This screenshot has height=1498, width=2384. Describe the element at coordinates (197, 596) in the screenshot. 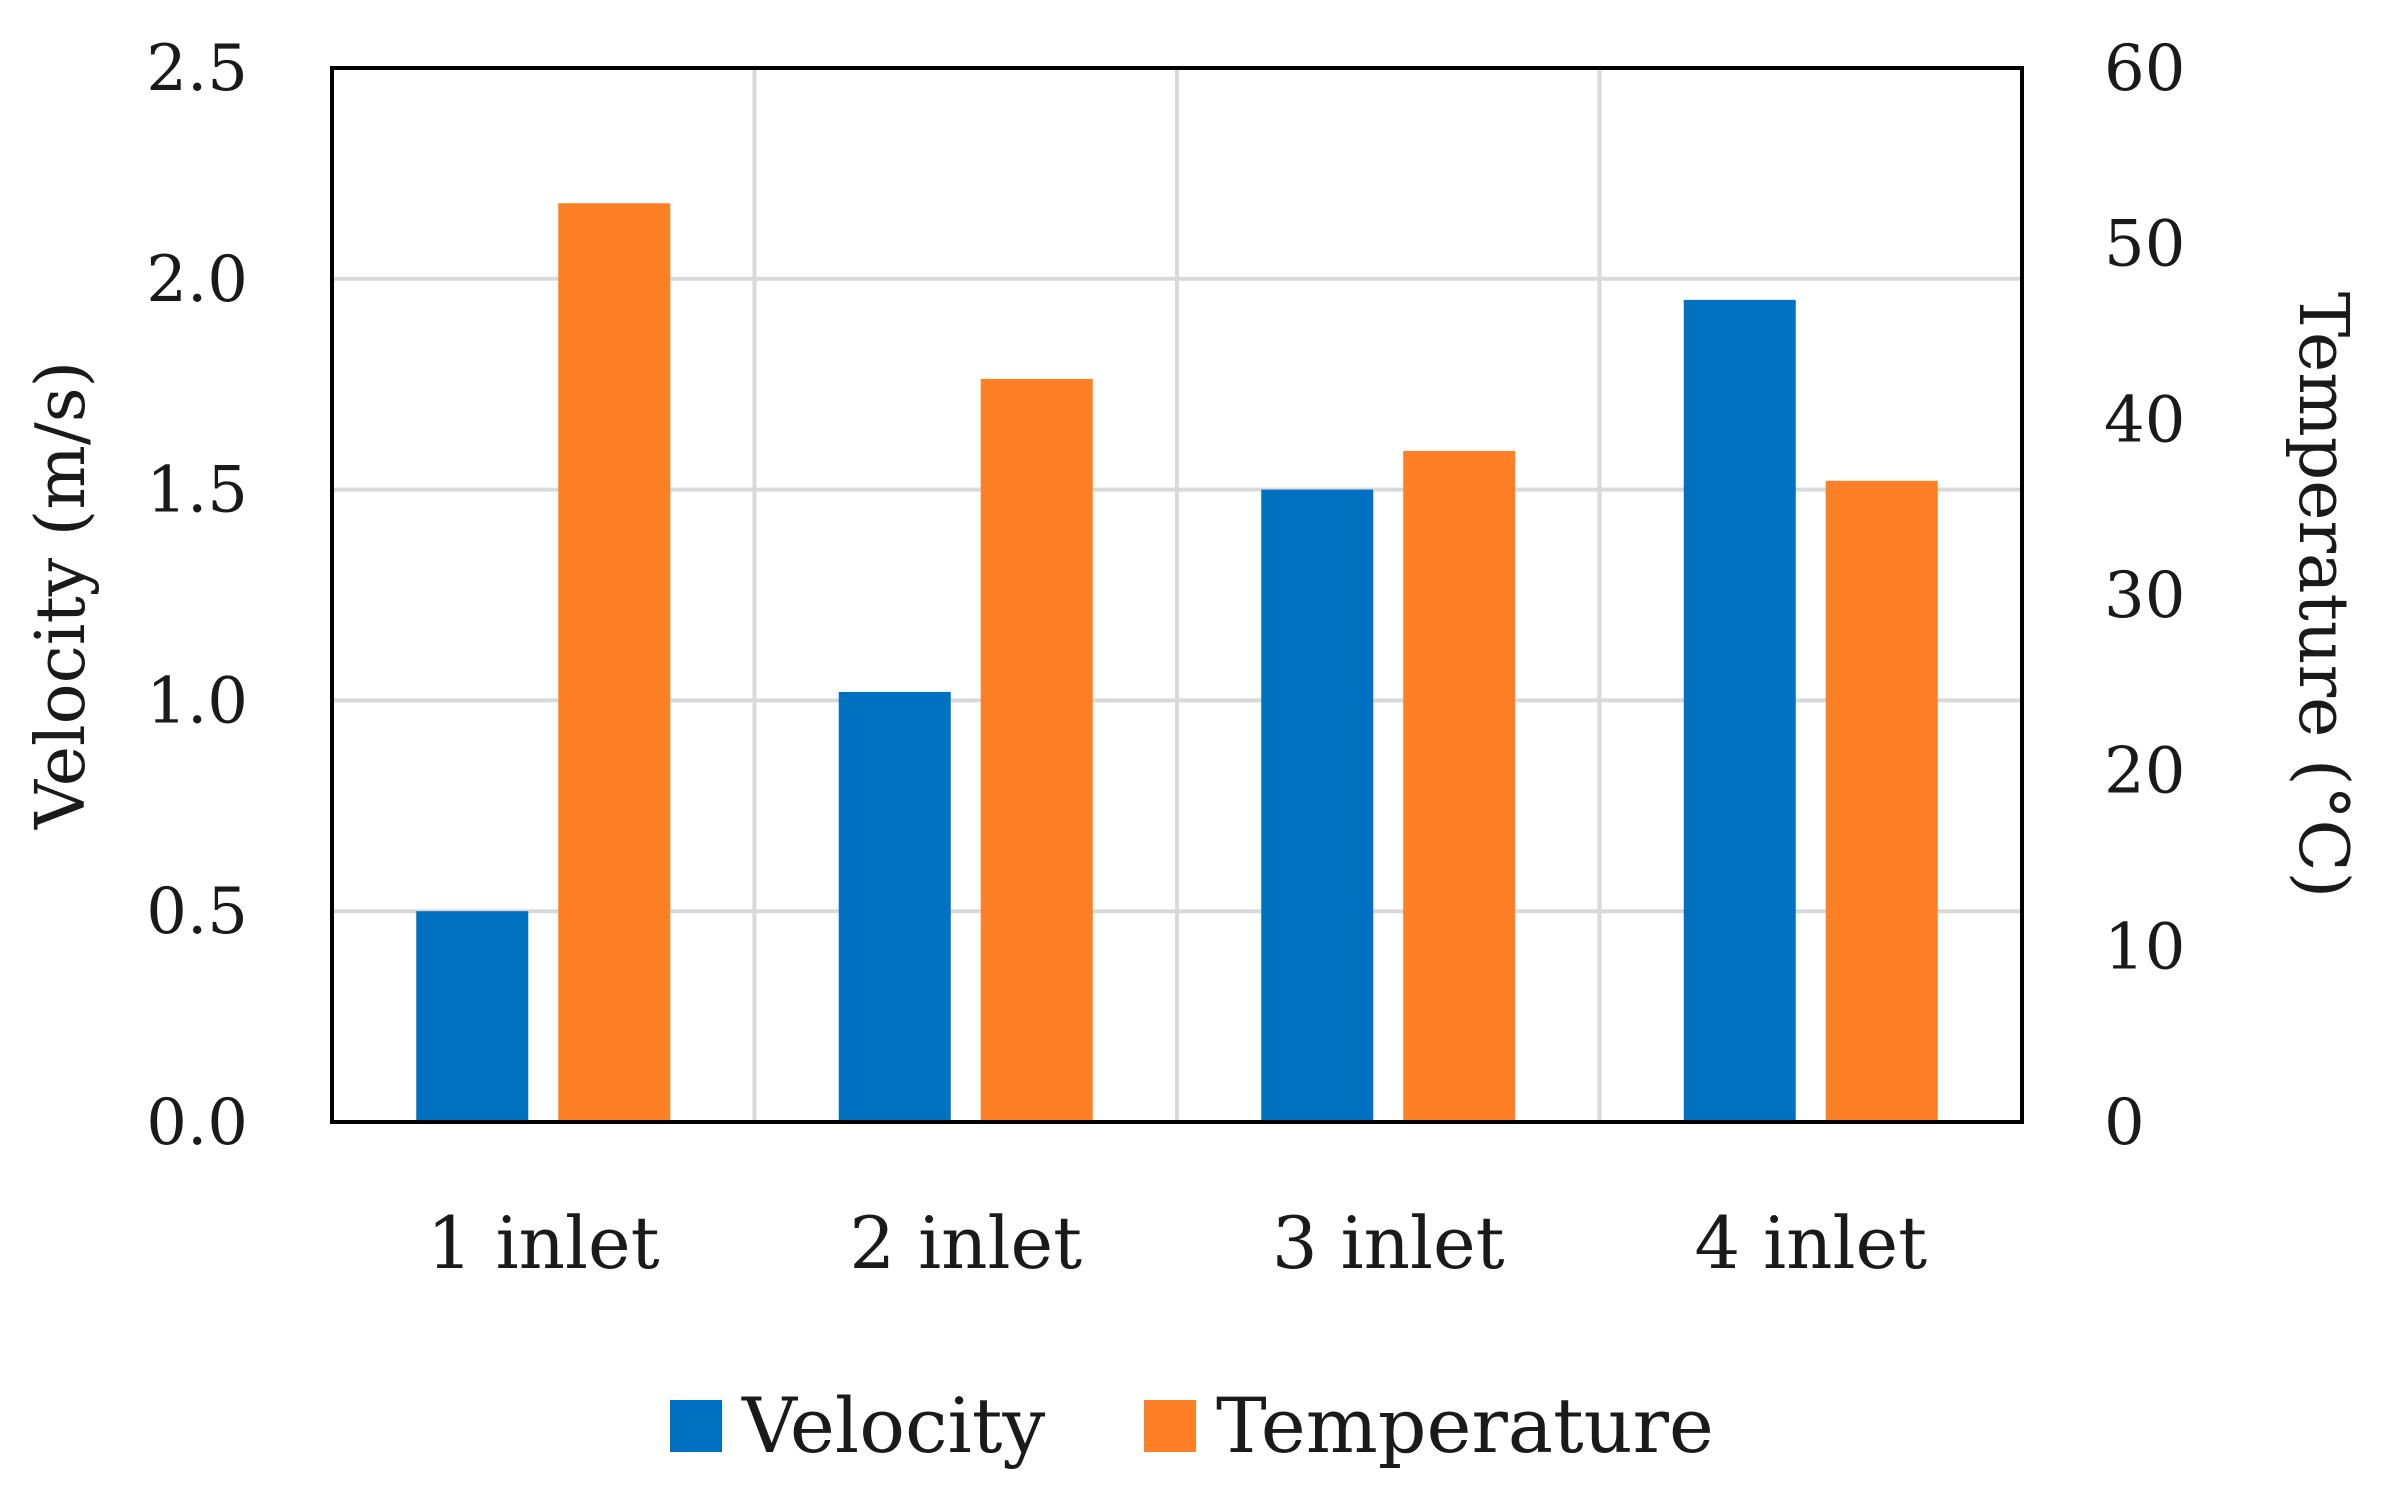

I see `left-axis-ticks: 0.0 0.5 1.0 1.5 2.0 2.5` at that location.